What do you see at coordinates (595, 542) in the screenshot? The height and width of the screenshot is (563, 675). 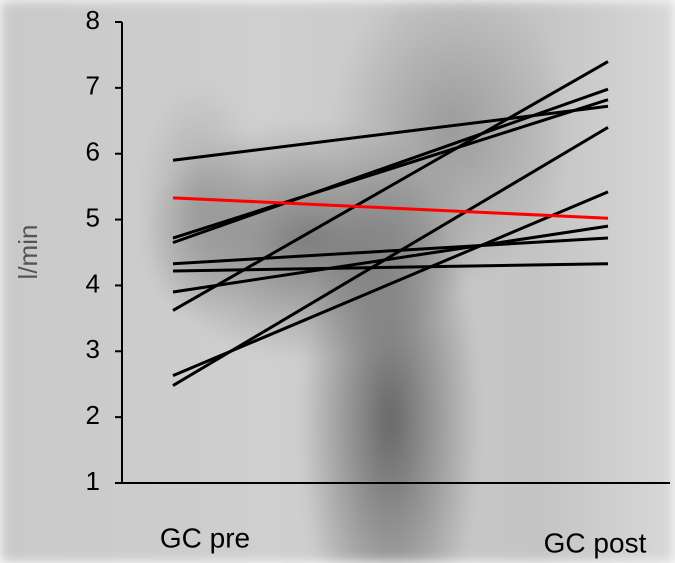 I see `x-tick-label: GC post` at bounding box center [595, 542].